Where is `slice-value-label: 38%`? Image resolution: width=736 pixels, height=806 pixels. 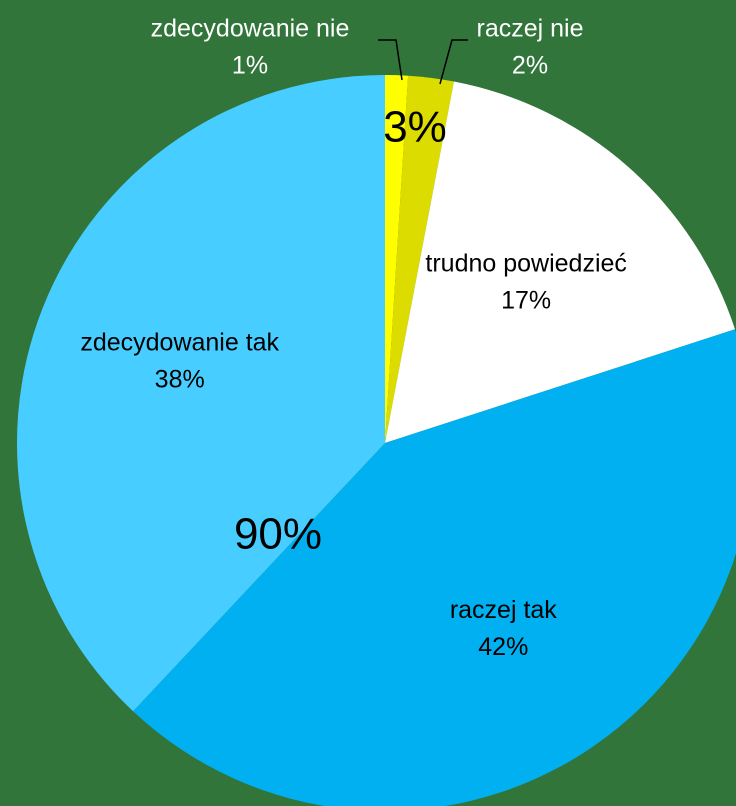
slice-value-label: 38% is located at coordinates (180, 379).